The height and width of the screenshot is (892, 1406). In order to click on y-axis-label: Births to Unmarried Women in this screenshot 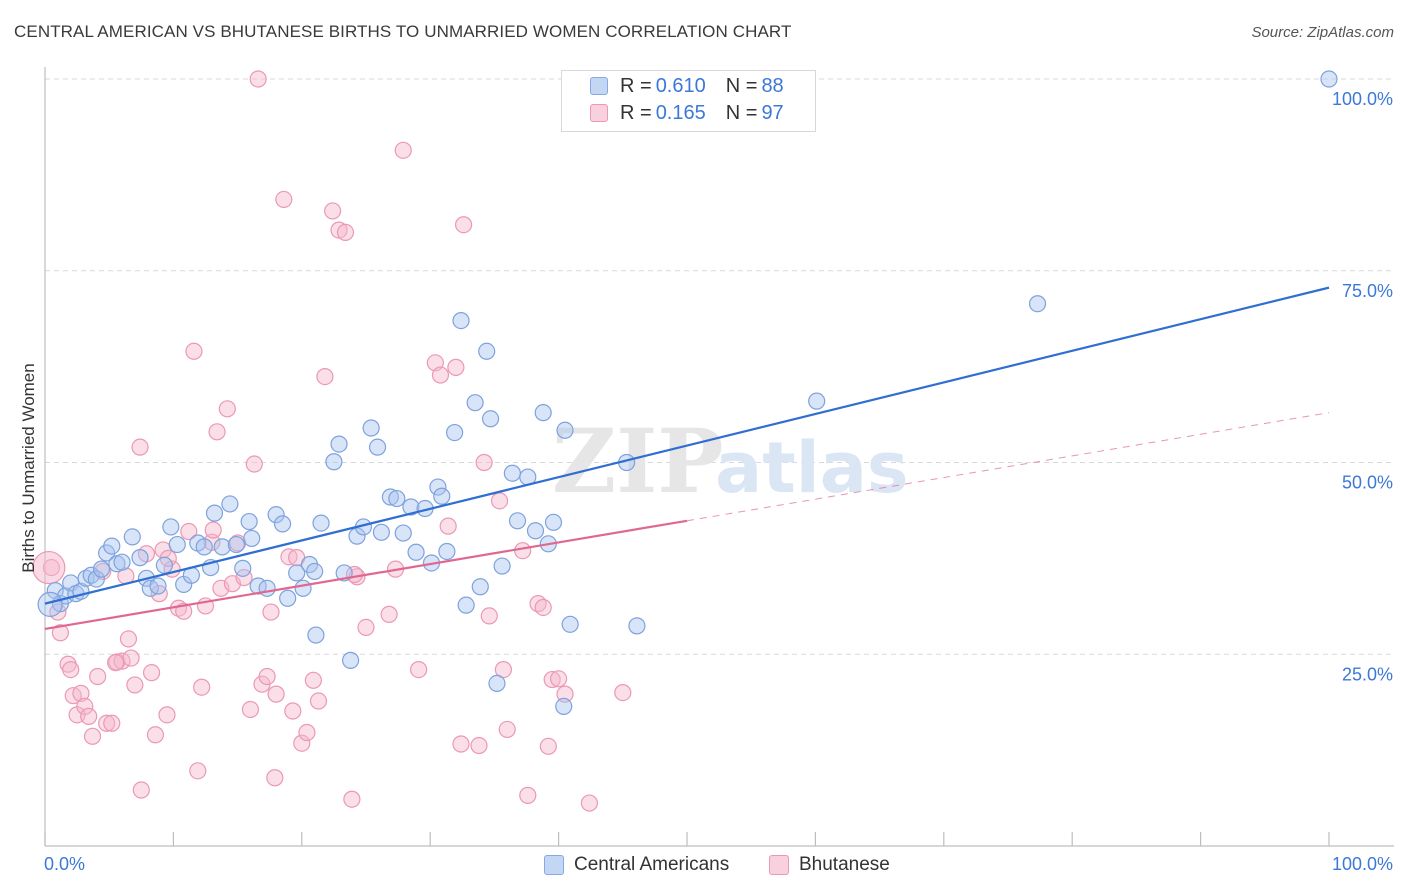, I will do `click(28, 467)`.